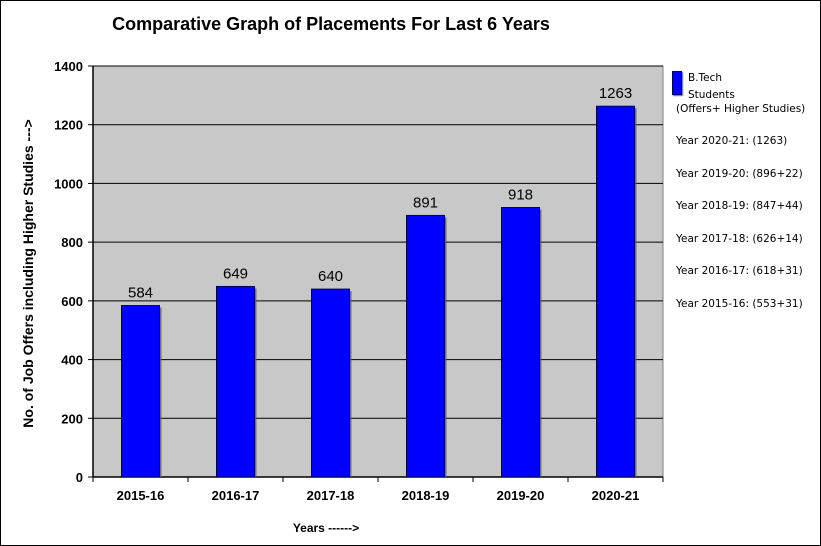 The width and height of the screenshot is (821, 546). I want to click on bar-value-label: 891, so click(425, 202).